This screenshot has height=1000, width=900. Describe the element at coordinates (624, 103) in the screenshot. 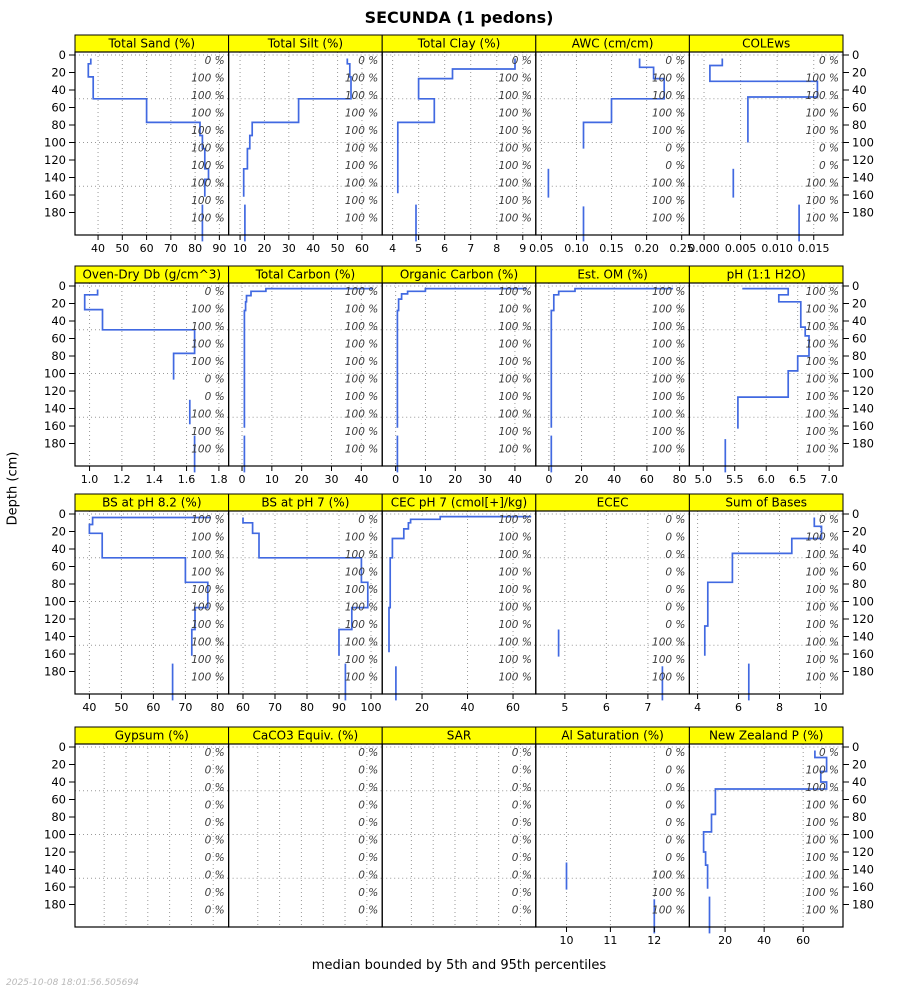

I see `median-line-awc` at that location.